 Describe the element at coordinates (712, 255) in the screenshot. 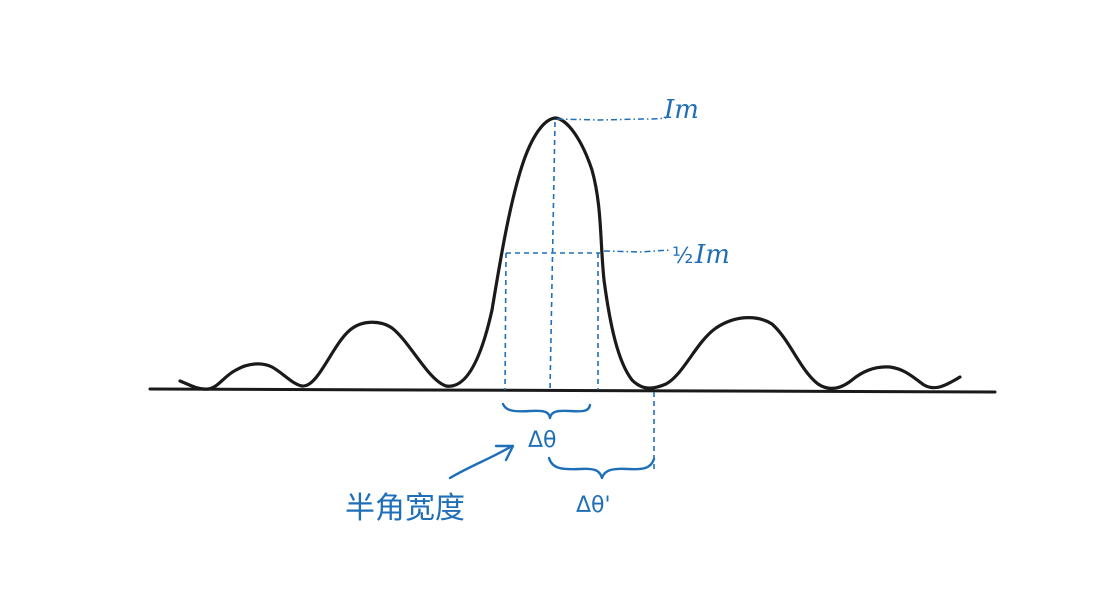

I see `half-max-im: Im` at that location.